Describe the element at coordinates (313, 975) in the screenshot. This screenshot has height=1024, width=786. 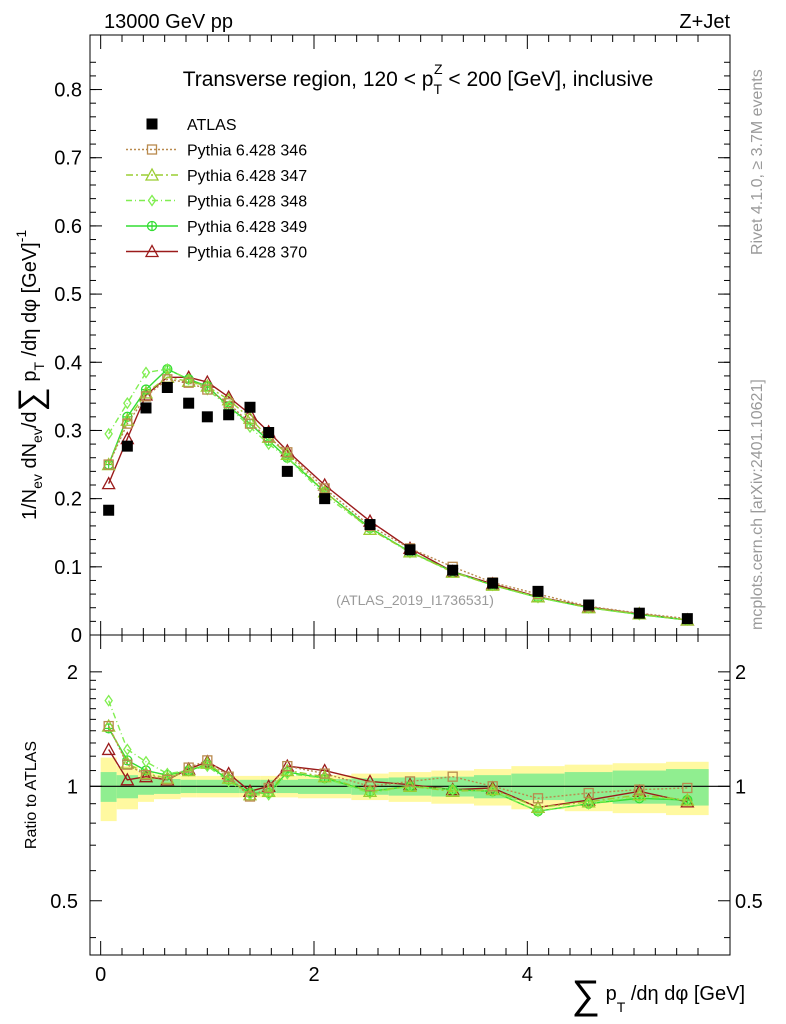
I see `x-tick-label: 2` at that location.